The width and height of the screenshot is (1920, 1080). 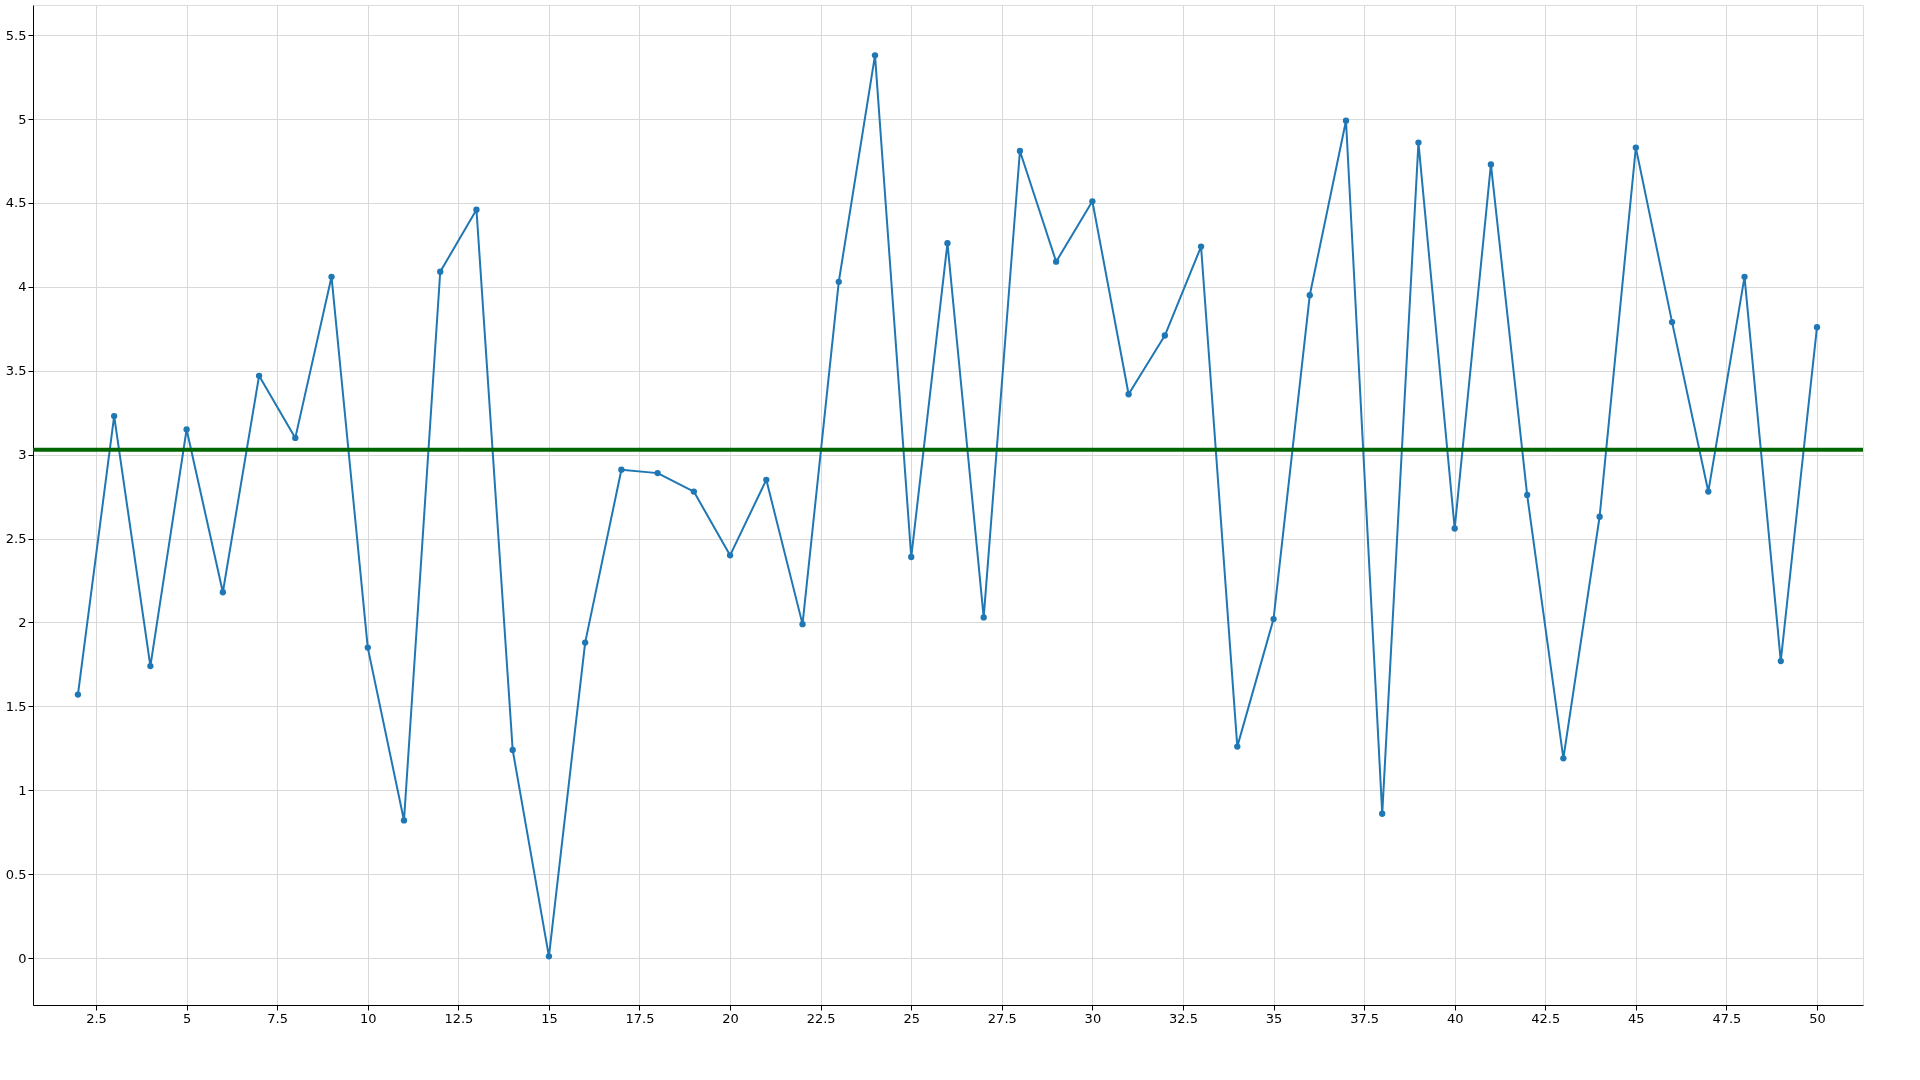 What do you see at coordinates (187, 1018) in the screenshot?
I see `x-tick-label: 5` at bounding box center [187, 1018].